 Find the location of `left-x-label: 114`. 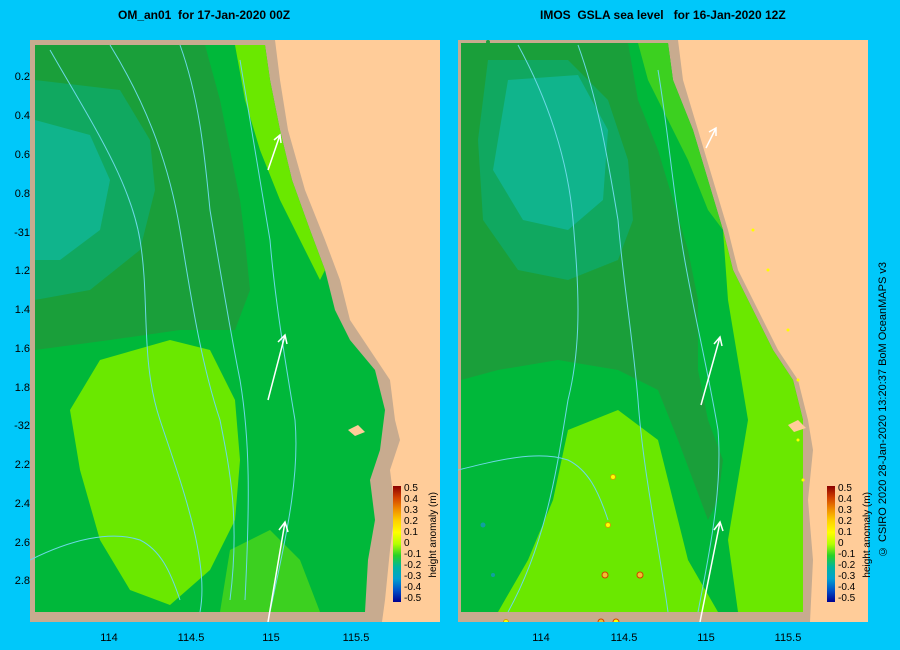

left-x-label: 114 is located at coordinates (109, 638).